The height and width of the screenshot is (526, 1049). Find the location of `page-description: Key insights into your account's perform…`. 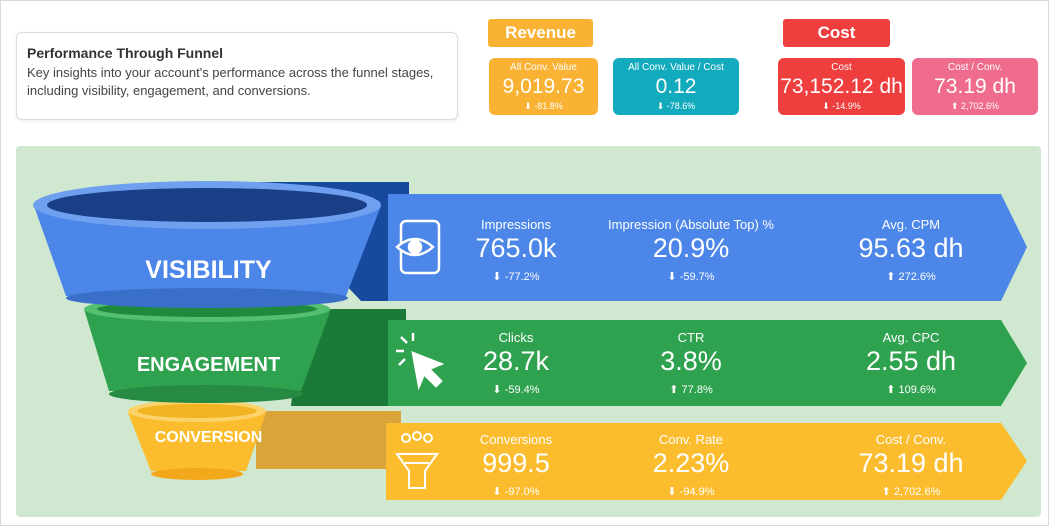

page-description: Key insights into your account's perform… is located at coordinates (230, 81).